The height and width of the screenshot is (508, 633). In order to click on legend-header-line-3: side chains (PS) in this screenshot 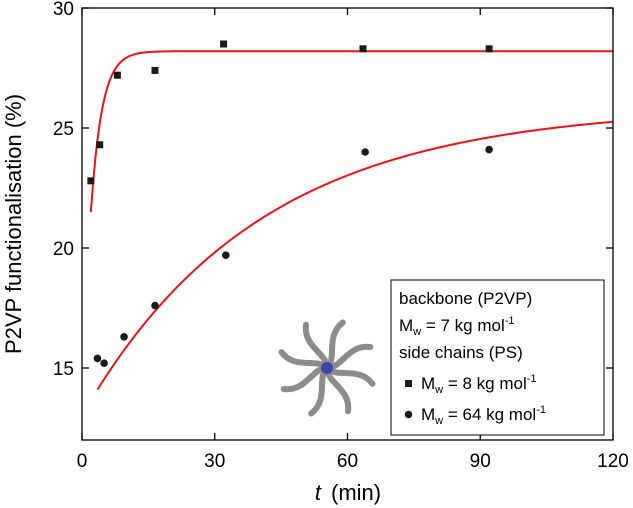, I will do `click(461, 352)`.